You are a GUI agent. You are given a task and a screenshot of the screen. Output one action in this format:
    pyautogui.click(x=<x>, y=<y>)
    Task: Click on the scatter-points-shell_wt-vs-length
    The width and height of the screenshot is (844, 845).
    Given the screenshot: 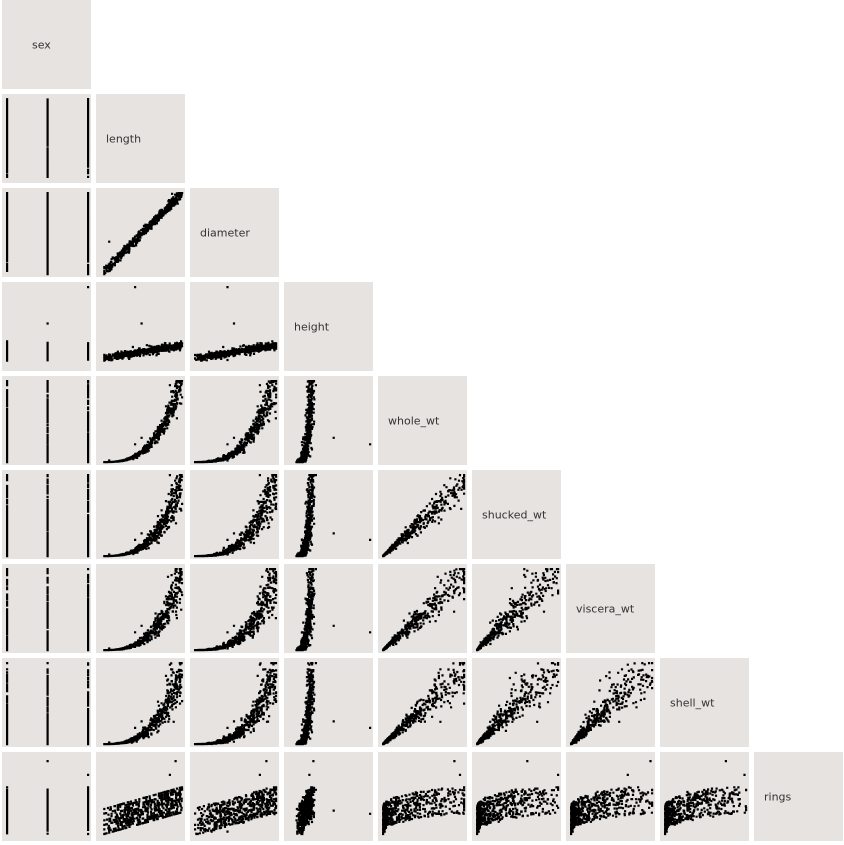 What is the action you would take?
    pyautogui.click(x=143, y=704)
    